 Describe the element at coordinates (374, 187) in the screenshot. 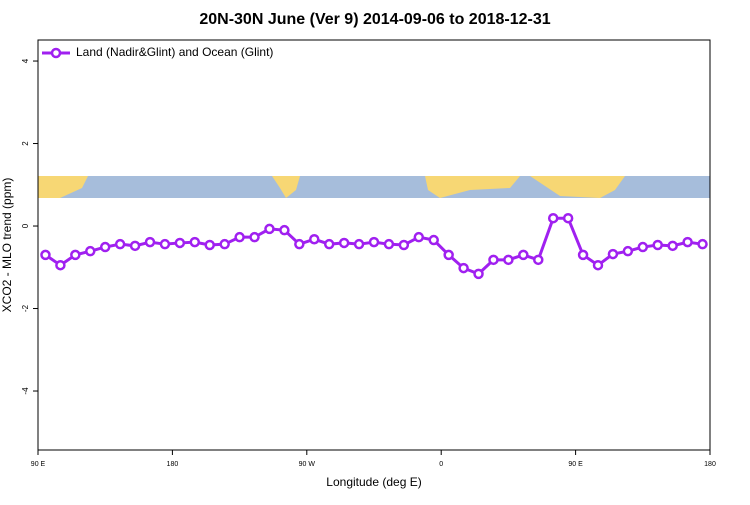

I see `map-strip` at that location.